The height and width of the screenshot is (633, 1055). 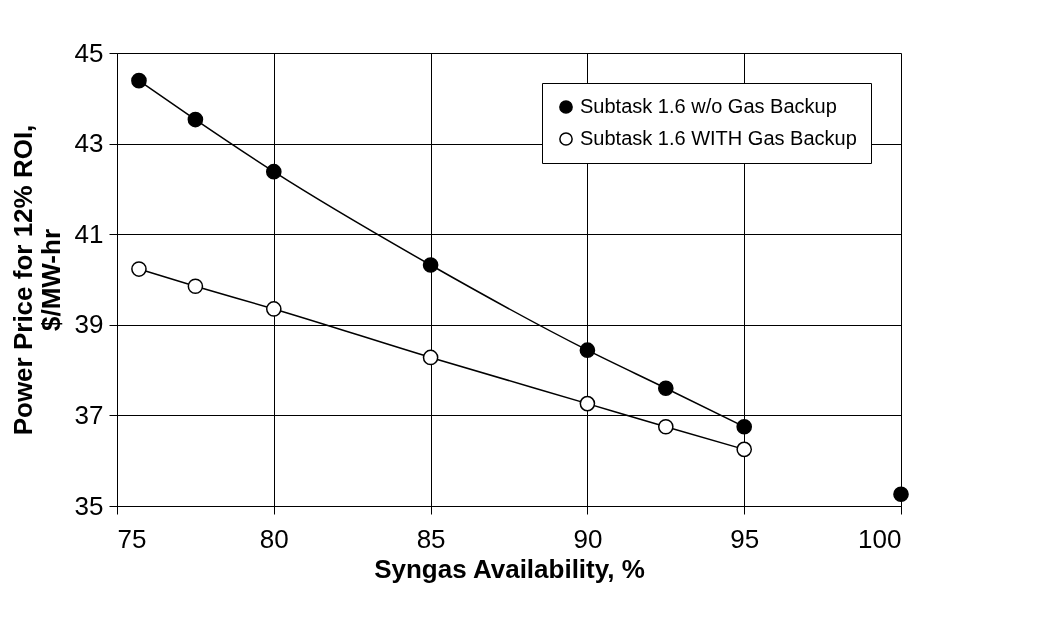 What do you see at coordinates (588, 538) in the screenshot?
I see `x-tick-label: 90` at bounding box center [588, 538].